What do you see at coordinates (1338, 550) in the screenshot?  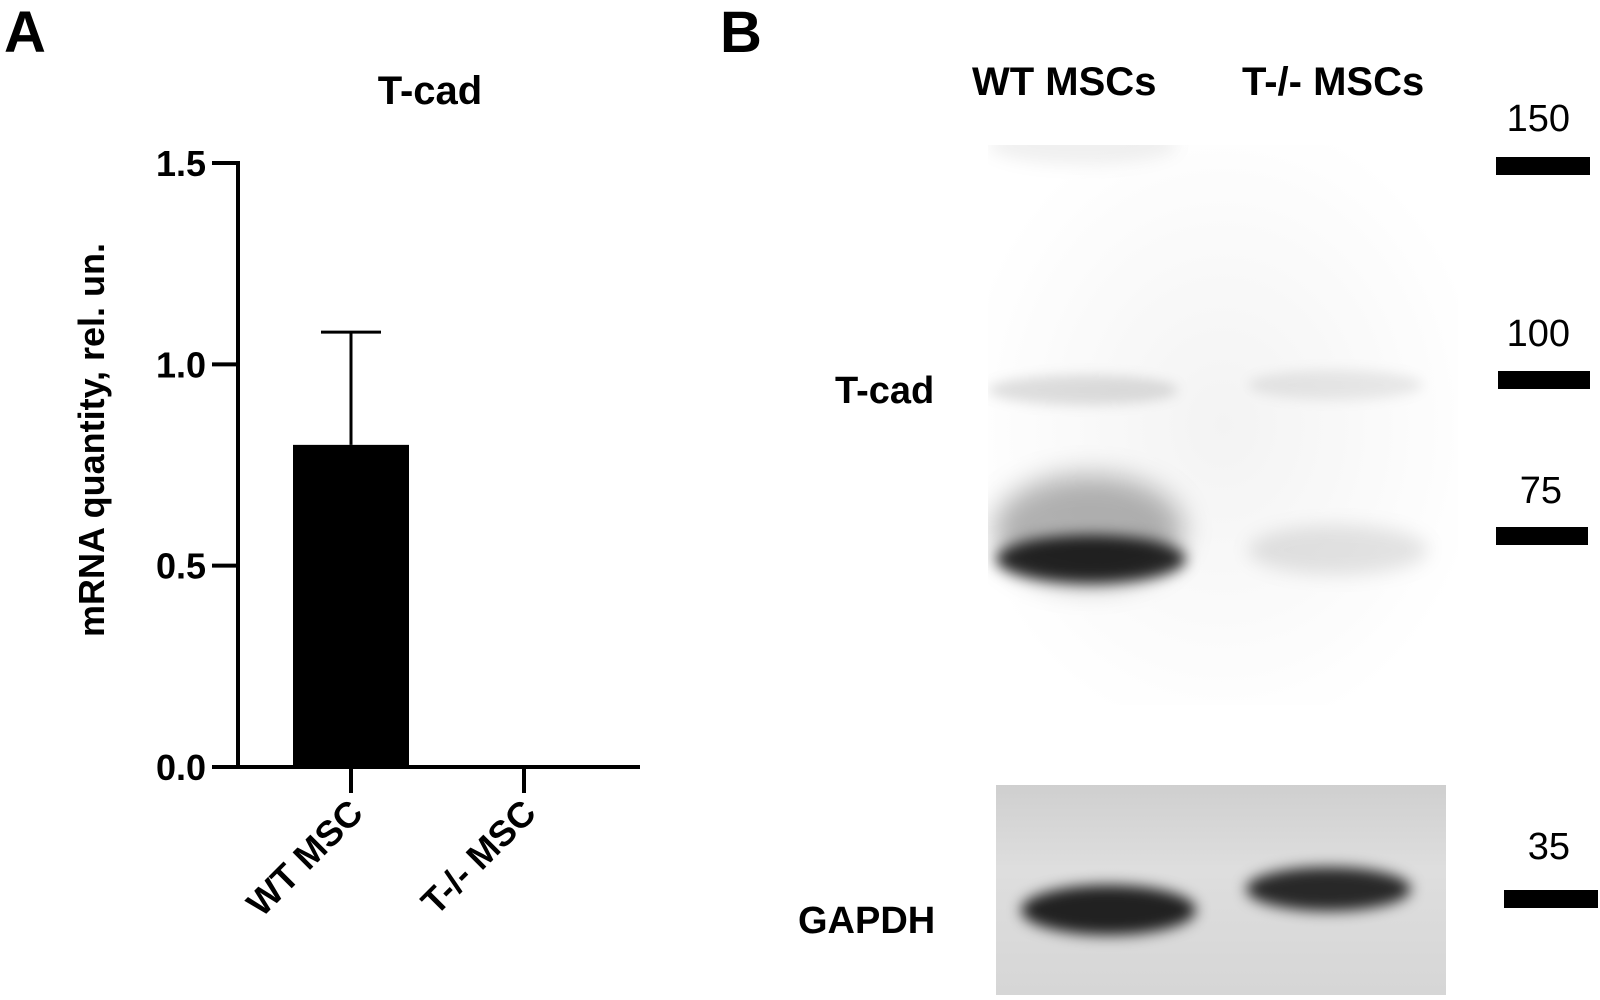 I see `ko-band-faint` at bounding box center [1338, 550].